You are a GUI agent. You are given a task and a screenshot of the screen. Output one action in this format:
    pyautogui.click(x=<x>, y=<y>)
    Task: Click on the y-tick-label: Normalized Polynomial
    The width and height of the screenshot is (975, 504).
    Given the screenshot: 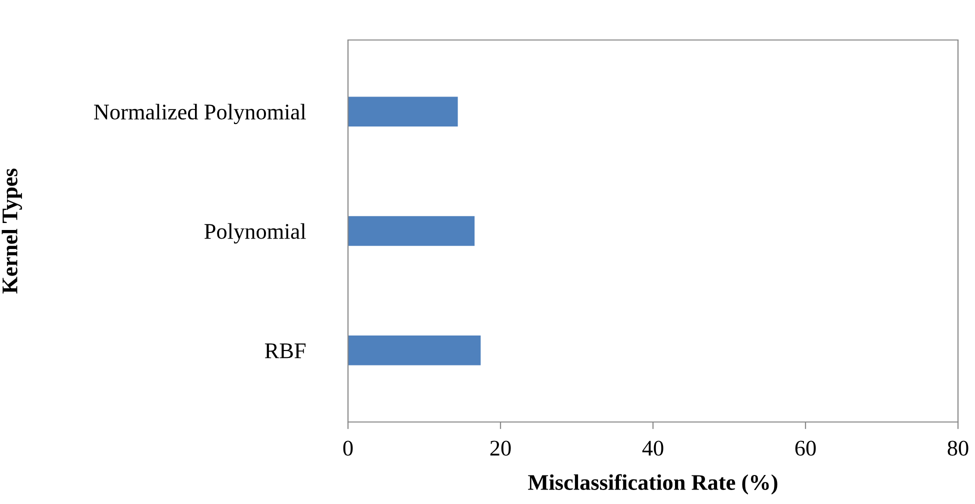 What is the action you would take?
    pyautogui.click(x=200, y=114)
    